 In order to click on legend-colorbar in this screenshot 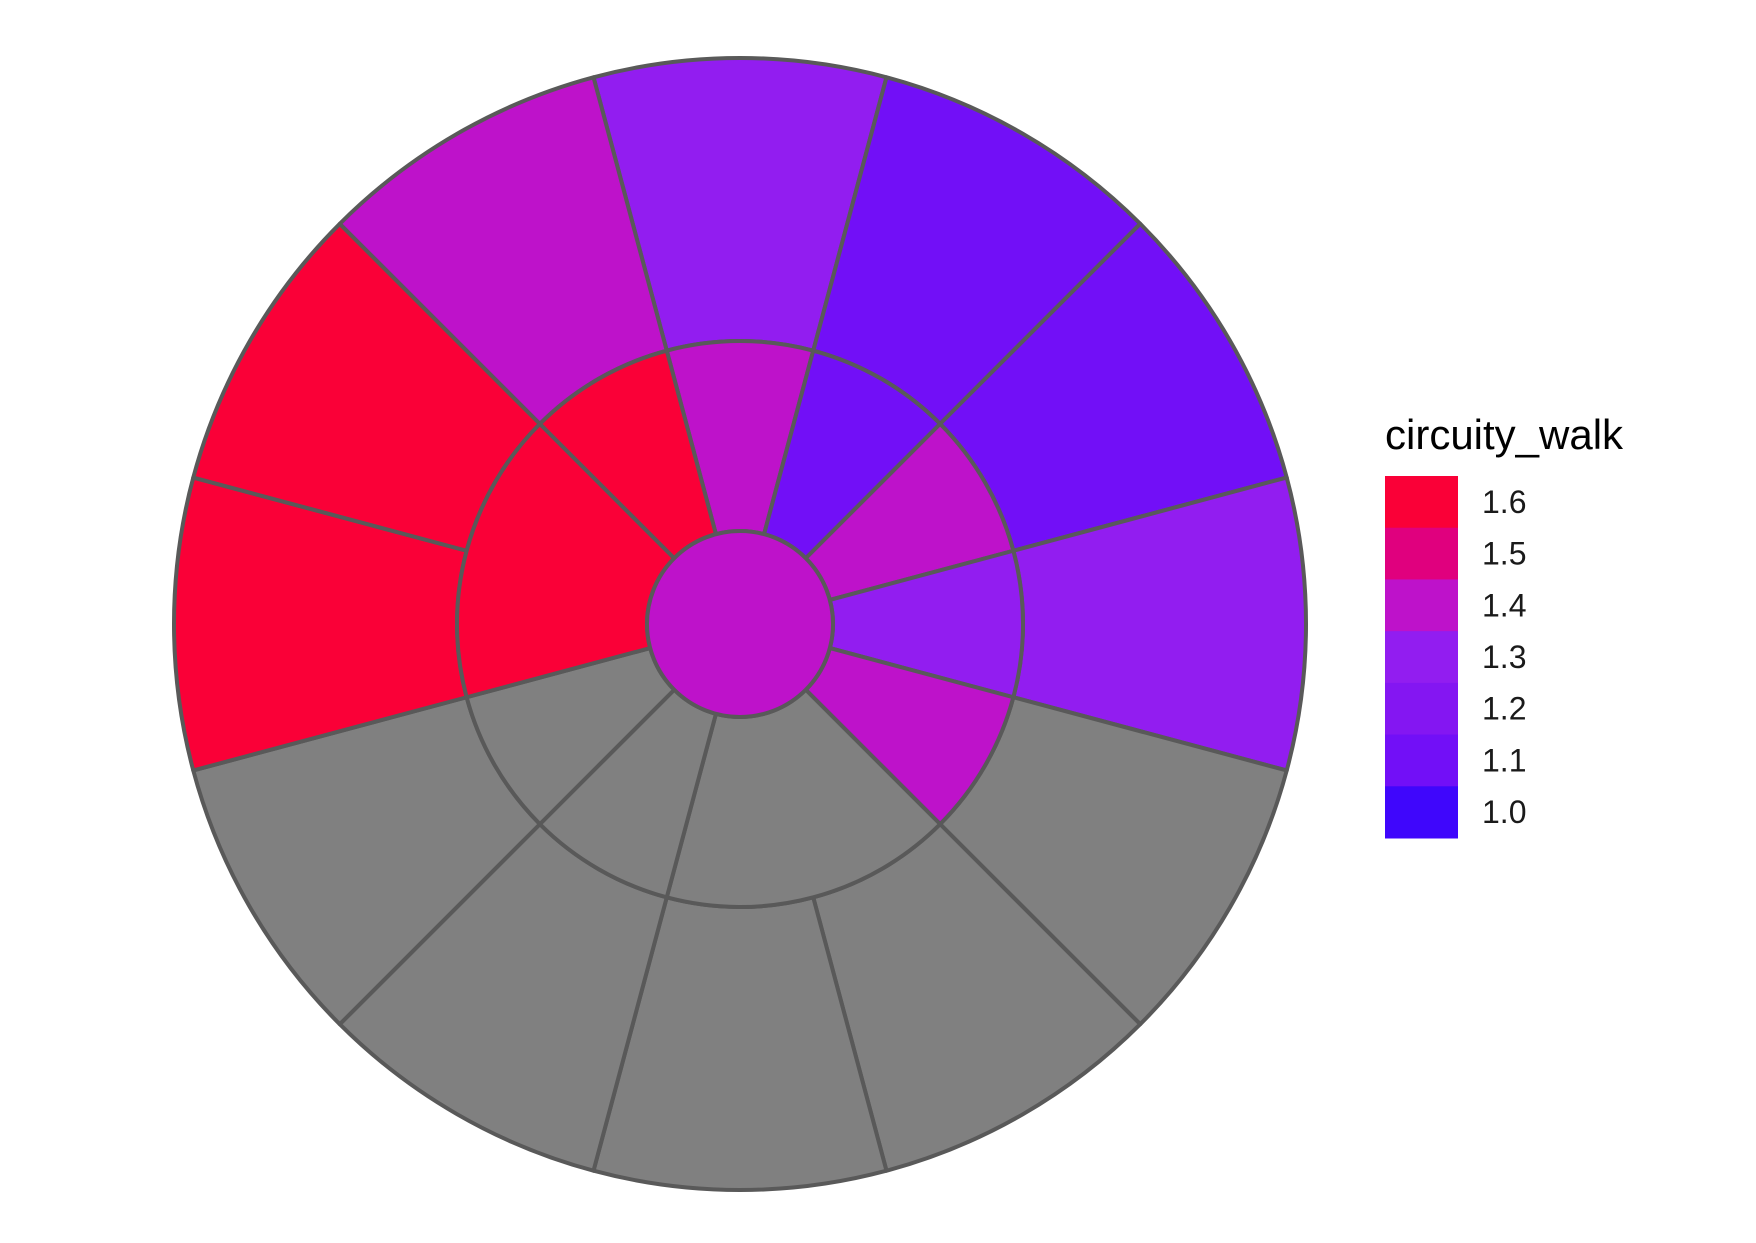, I will do `click(1421, 657)`.